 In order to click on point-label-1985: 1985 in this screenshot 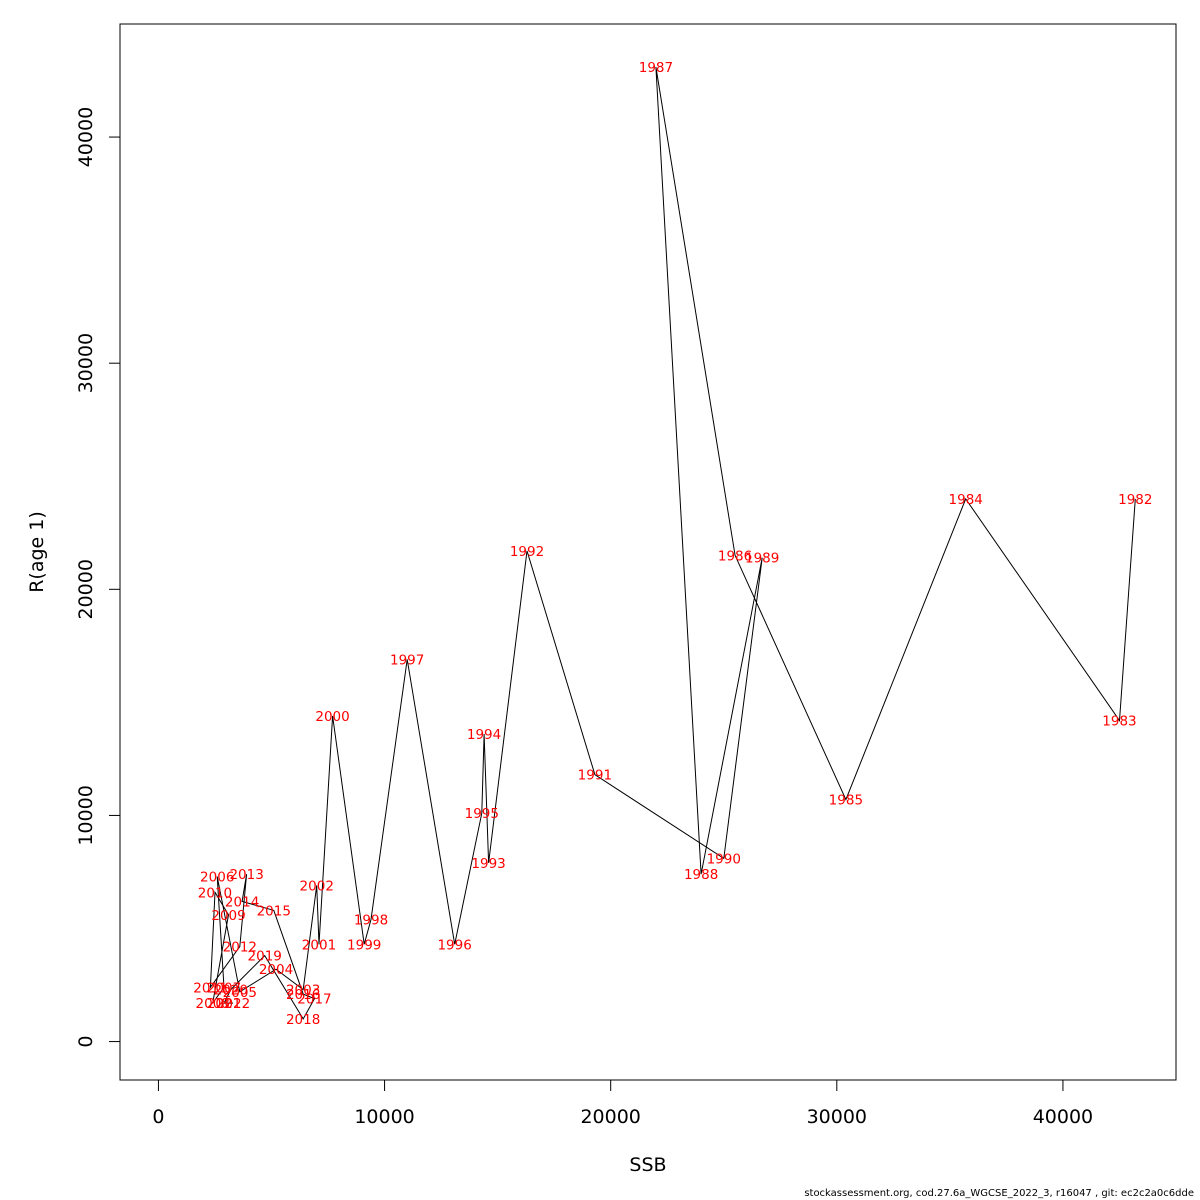, I will do `click(846, 801)`.